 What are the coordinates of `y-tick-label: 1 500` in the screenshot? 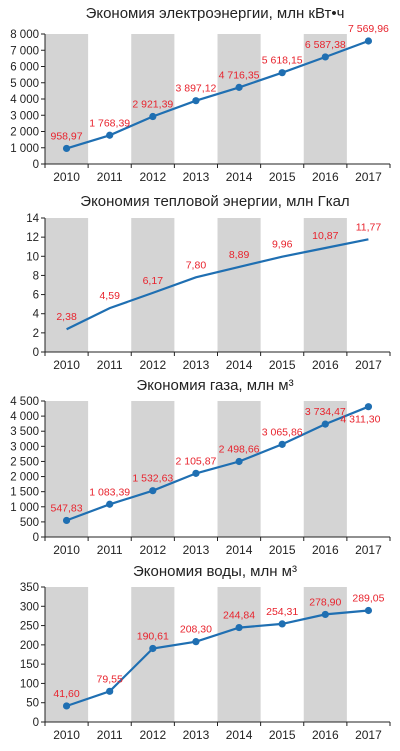 It's located at (24, 493).